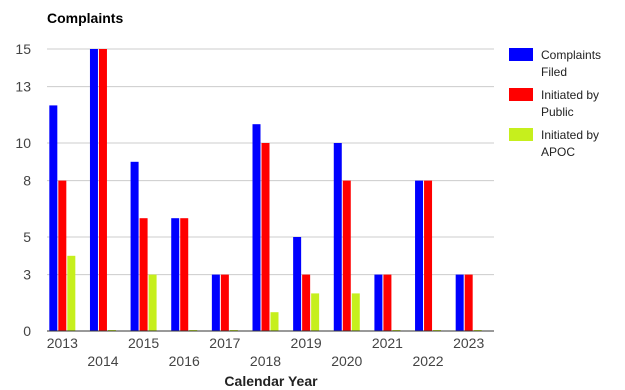  Describe the element at coordinates (102, 190) in the screenshot. I see `bar-initiated-by-public-2014` at that location.